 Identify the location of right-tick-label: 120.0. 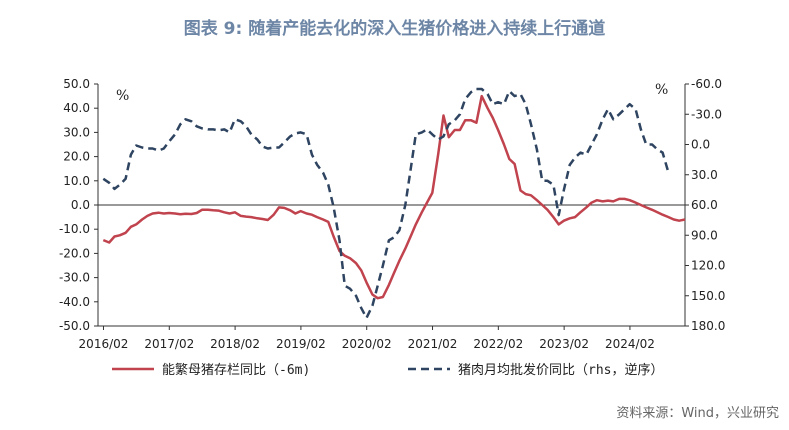
(708, 266).